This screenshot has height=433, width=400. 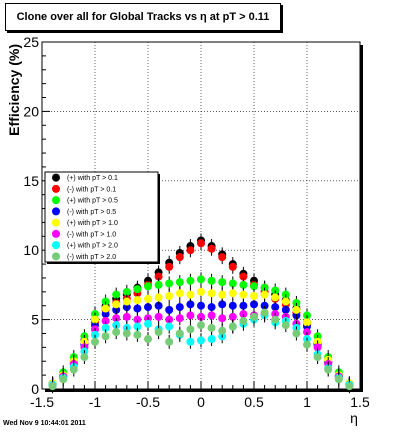 I want to click on legend-label: (+) with pT > 1.0, so click(x=92, y=223).